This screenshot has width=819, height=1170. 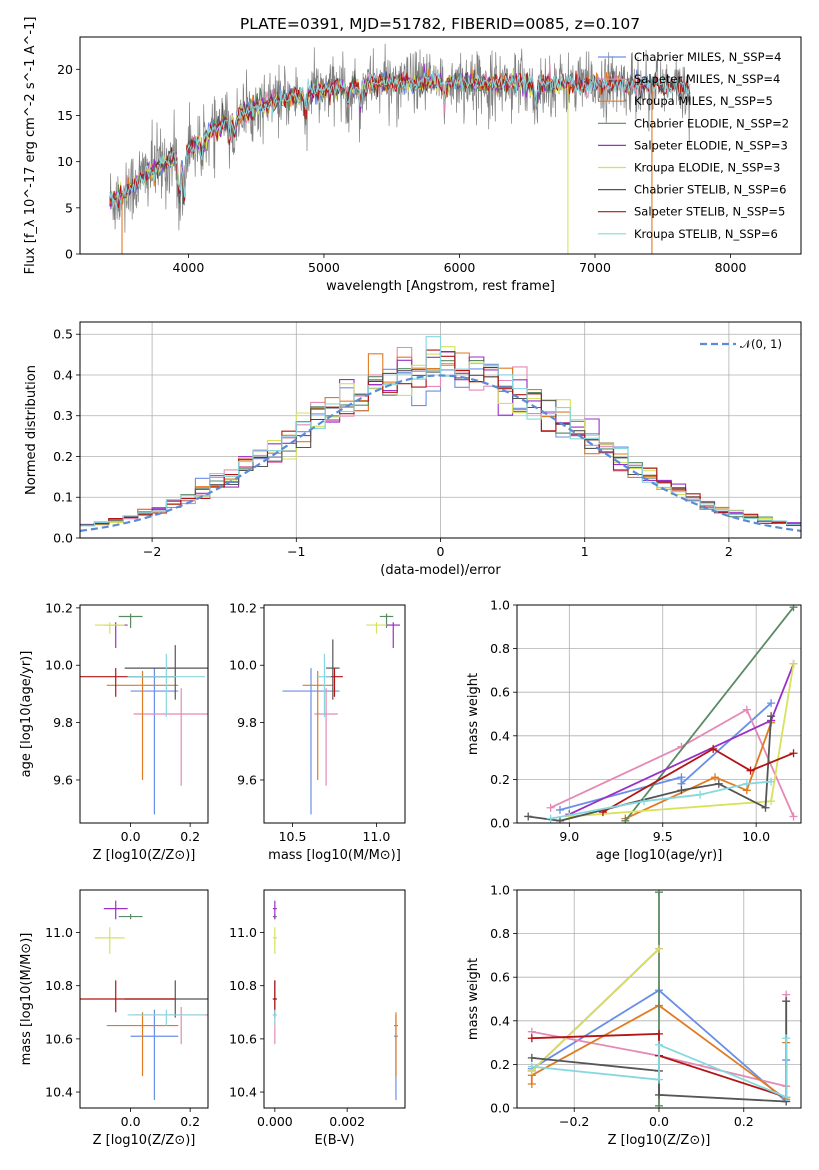 What do you see at coordinates (650, 769) in the screenshot?
I see `series-line` at bounding box center [650, 769].